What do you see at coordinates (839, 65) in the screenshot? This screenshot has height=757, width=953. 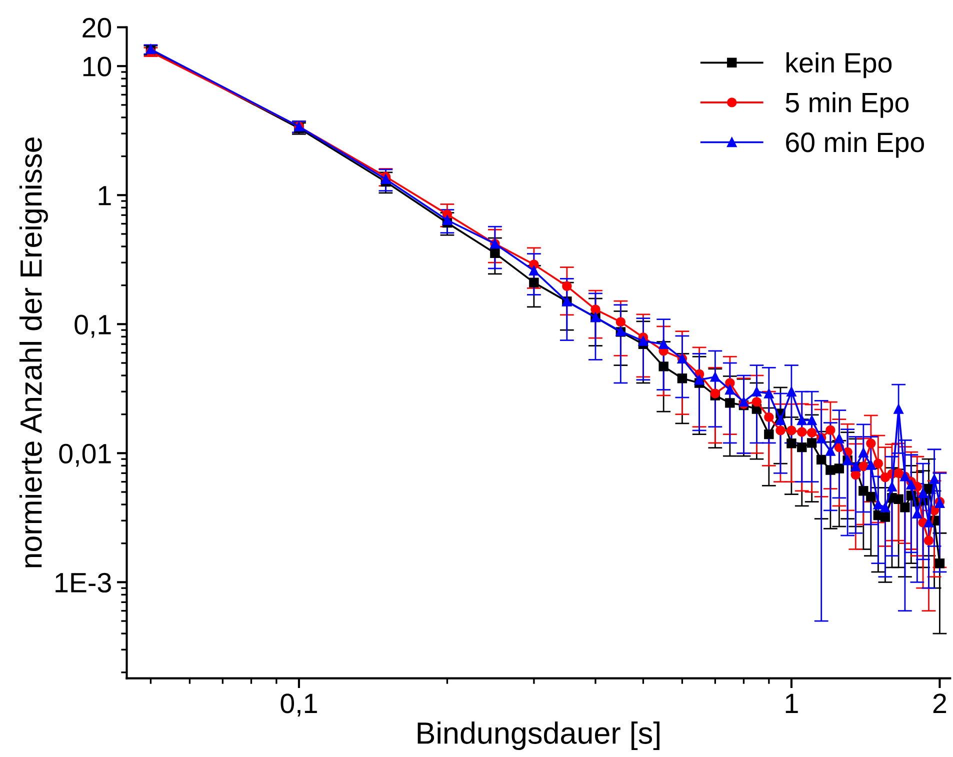 I see `legend-label: kein Epo` at bounding box center [839, 65].